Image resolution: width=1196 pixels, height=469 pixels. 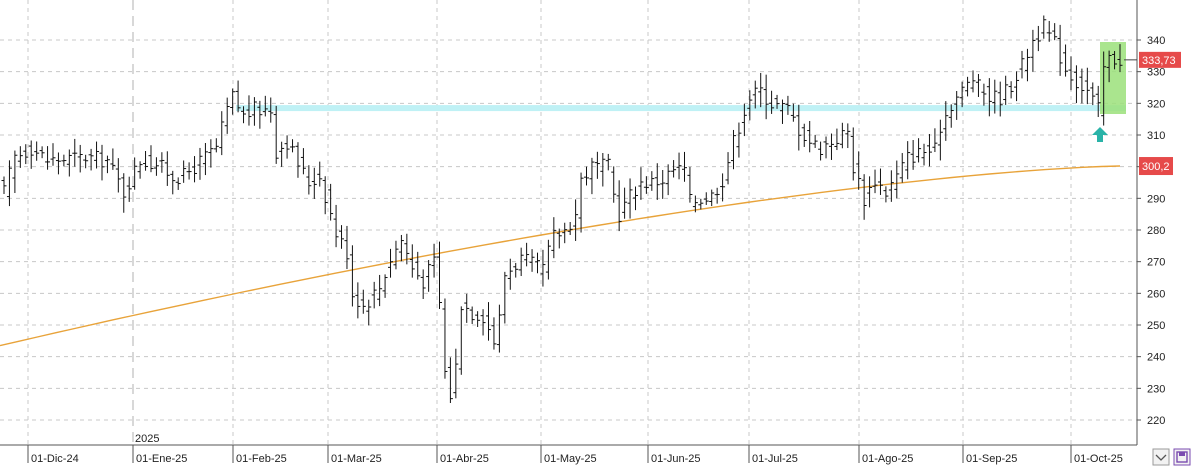 I want to click on last-price-label: 333,73, so click(x=1159, y=61).